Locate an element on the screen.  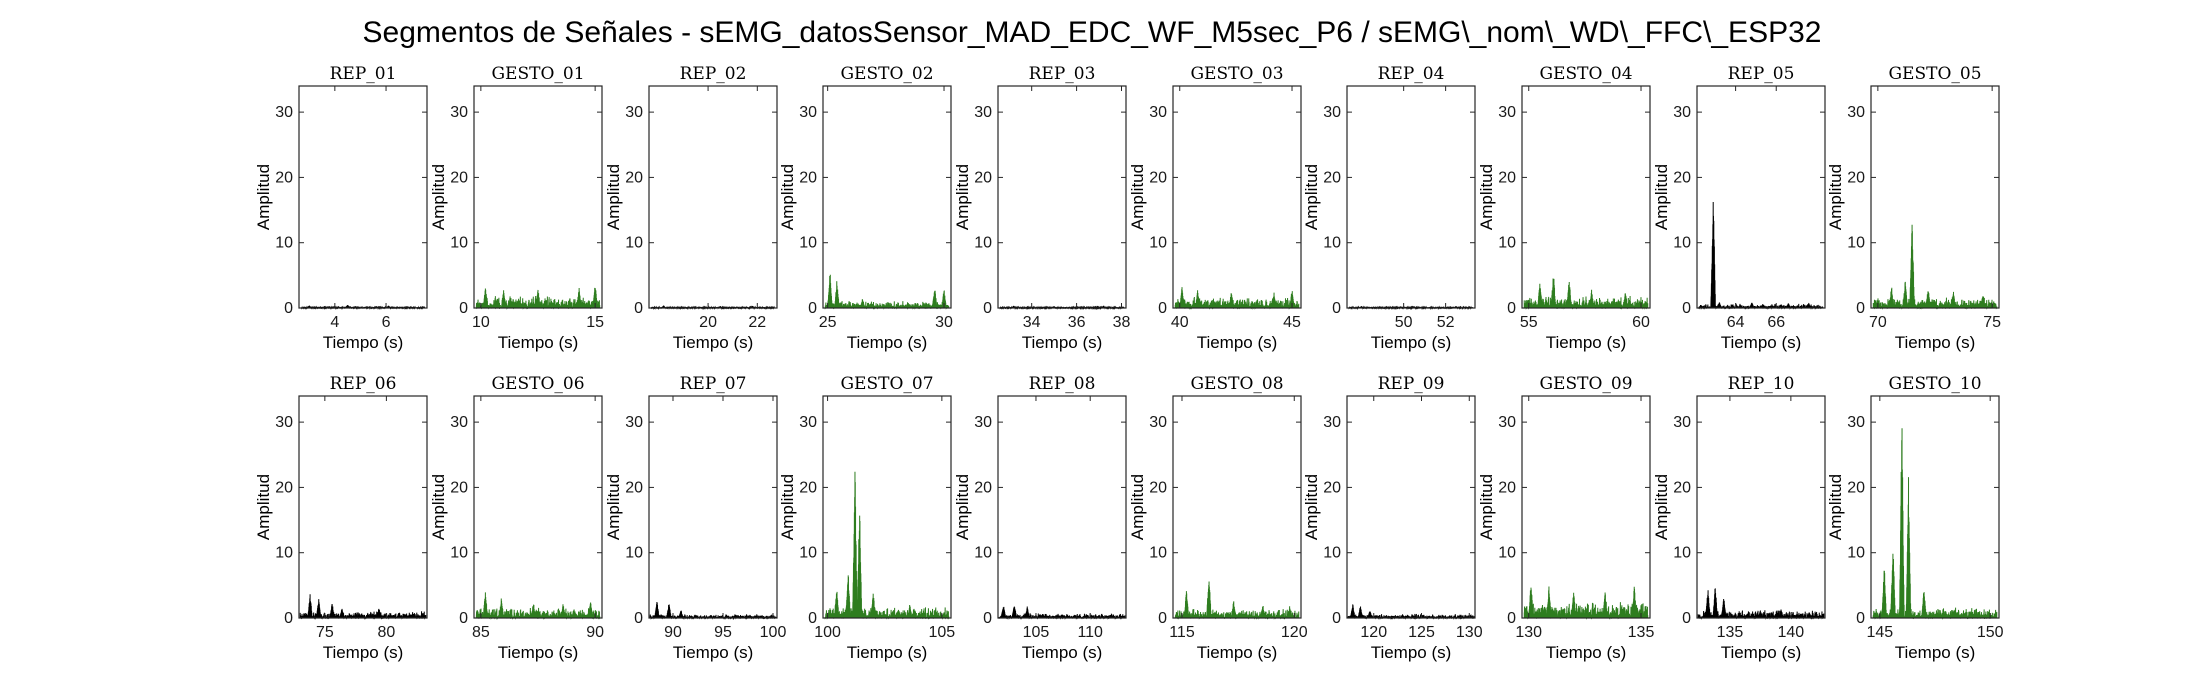
subplot-gesto-04: 0 10 20 30 55 60 GESTO_04 Tiempo (s) Amplitud is located at coordinates (1564, 208).